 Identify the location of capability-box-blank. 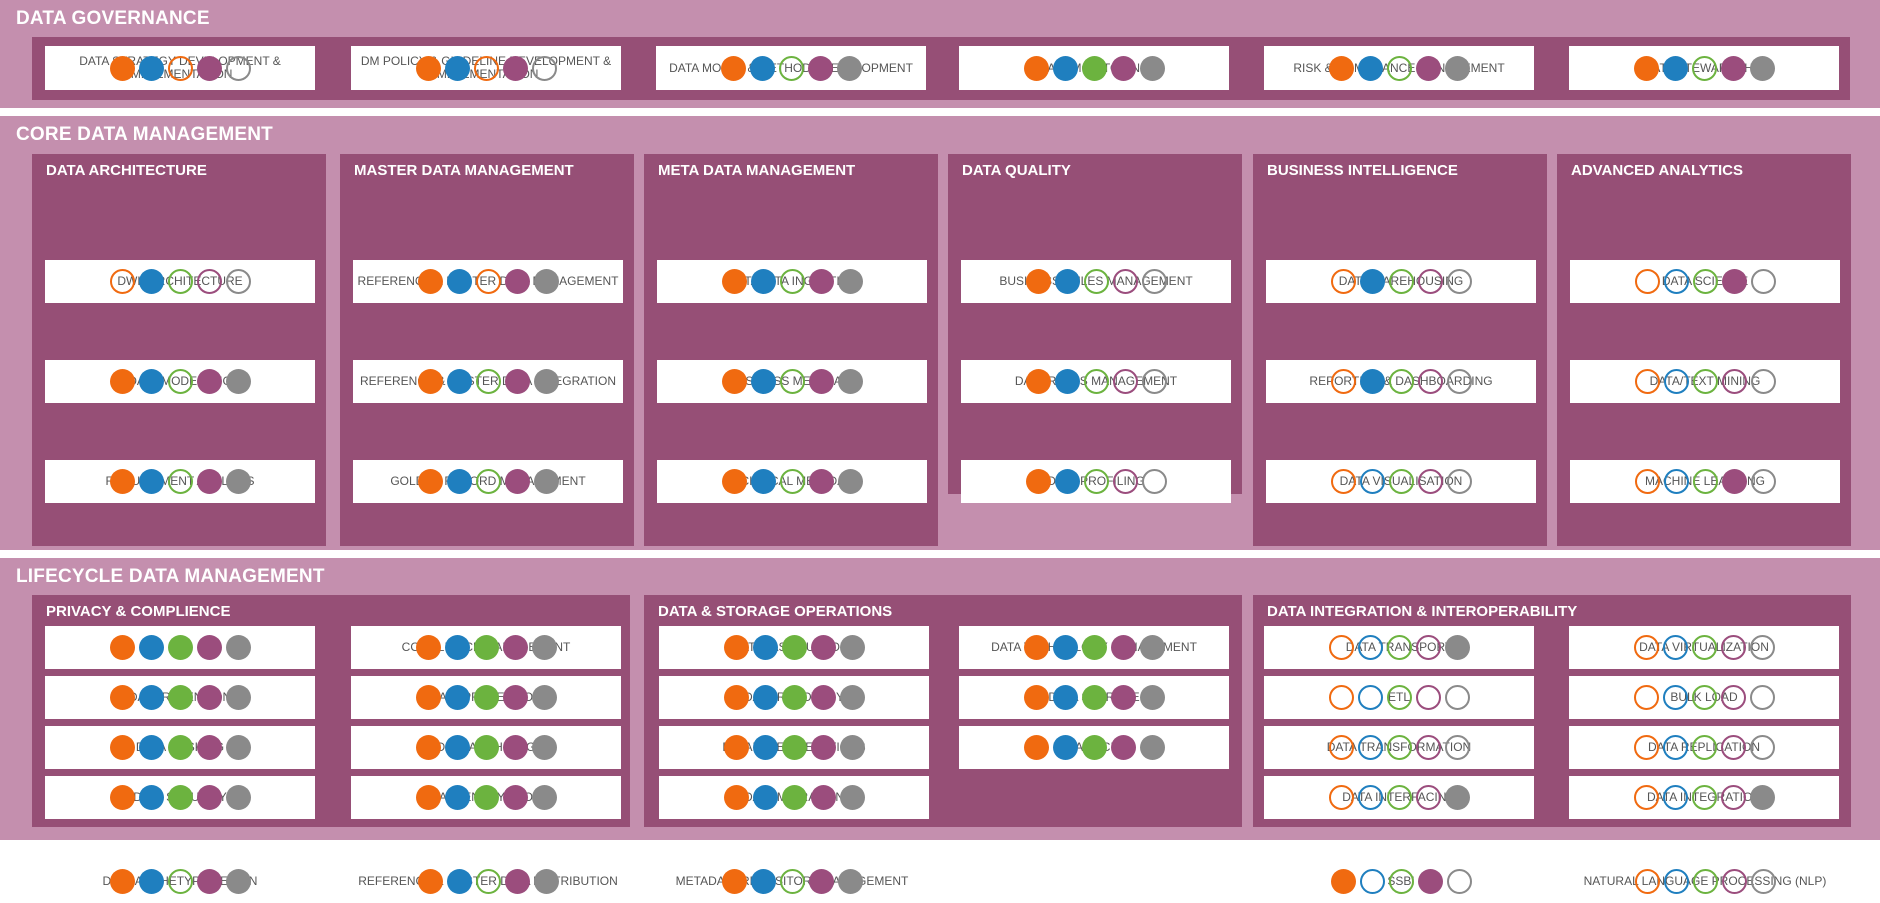
(180, 647).